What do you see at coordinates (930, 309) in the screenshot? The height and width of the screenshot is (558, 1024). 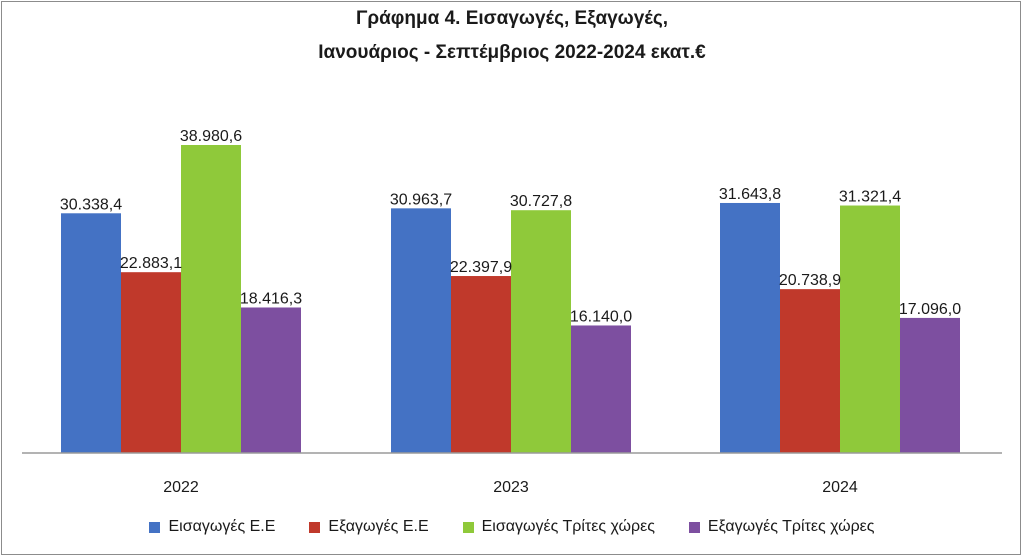 I see `data-label: 17.096,0` at bounding box center [930, 309].